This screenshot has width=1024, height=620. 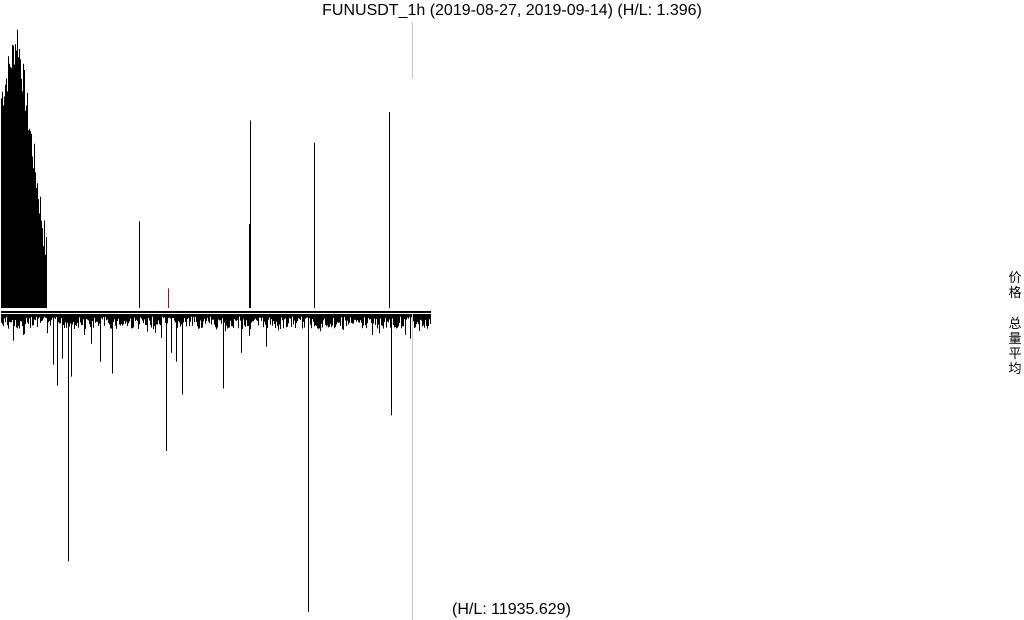 What do you see at coordinates (1015, 346) in the screenshot?
I see `legend-volume-avg: 总量平均` at bounding box center [1015, 346].